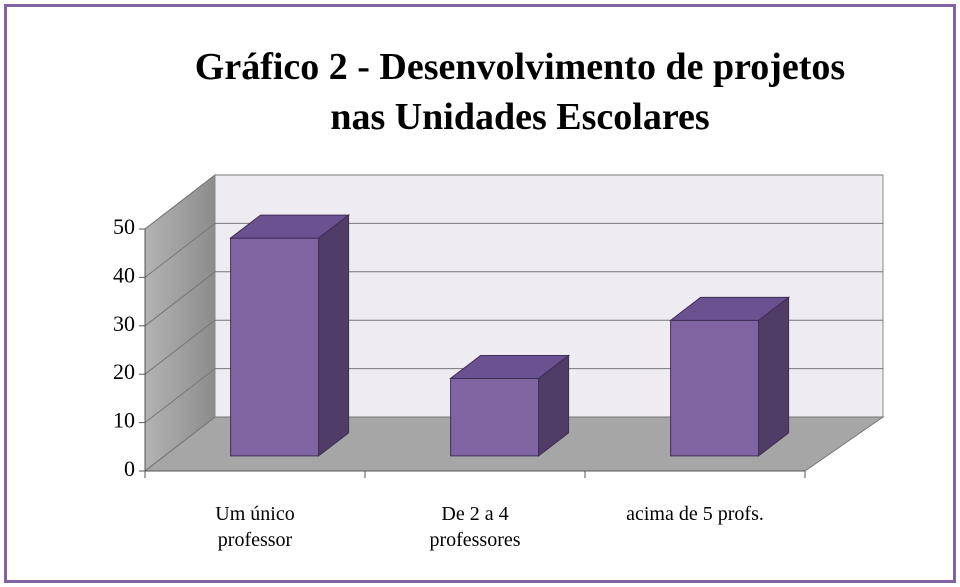 The width and height of the screenshot is (960, 587). Describe the element at coordinates (124, 274) in the screenshot. I see `y-tick-label: 40` at that location.